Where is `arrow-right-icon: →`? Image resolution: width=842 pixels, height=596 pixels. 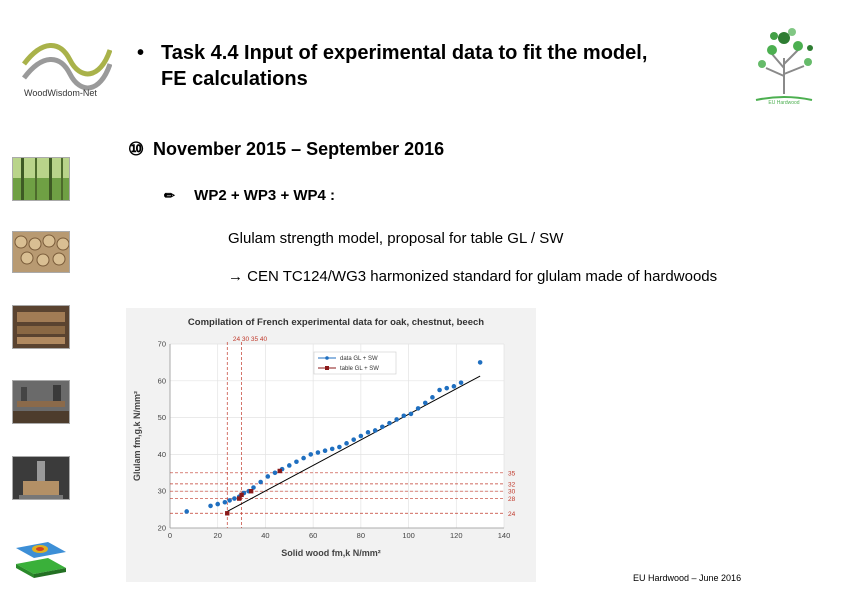
arrow-right-icon: → is located at coordinates (235, 276).